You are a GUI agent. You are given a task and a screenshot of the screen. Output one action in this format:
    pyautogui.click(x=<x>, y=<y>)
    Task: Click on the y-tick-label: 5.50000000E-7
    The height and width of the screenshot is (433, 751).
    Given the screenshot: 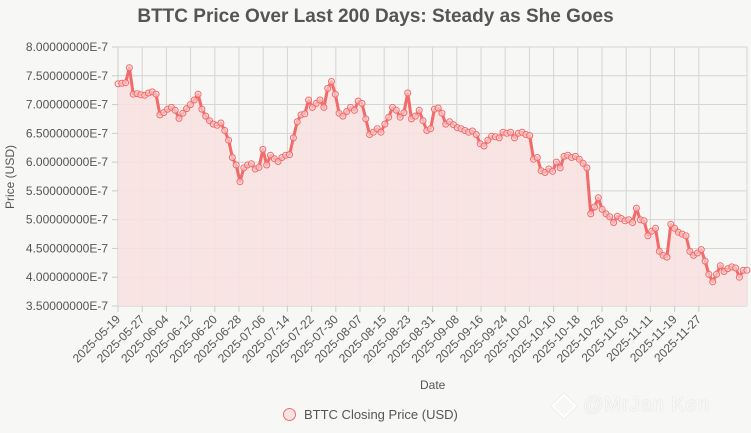 What is the action you would take?
    pyautogui.click(x=67, y=191)
    